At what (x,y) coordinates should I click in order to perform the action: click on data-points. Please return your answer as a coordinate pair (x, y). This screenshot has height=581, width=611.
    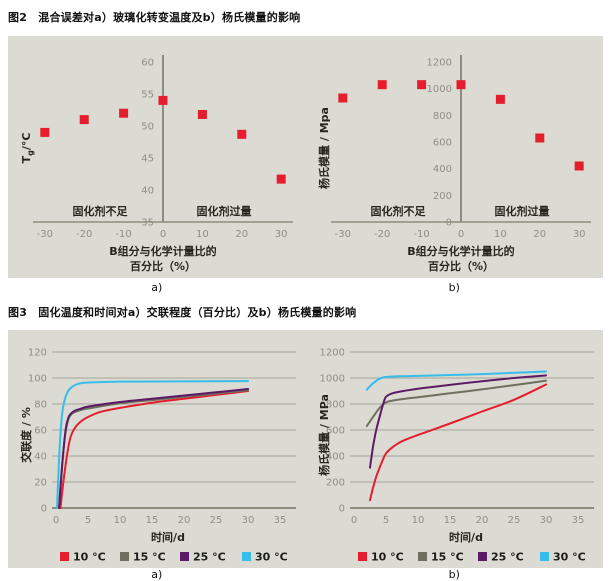
    Looking at the image, I should click on (163, 139).